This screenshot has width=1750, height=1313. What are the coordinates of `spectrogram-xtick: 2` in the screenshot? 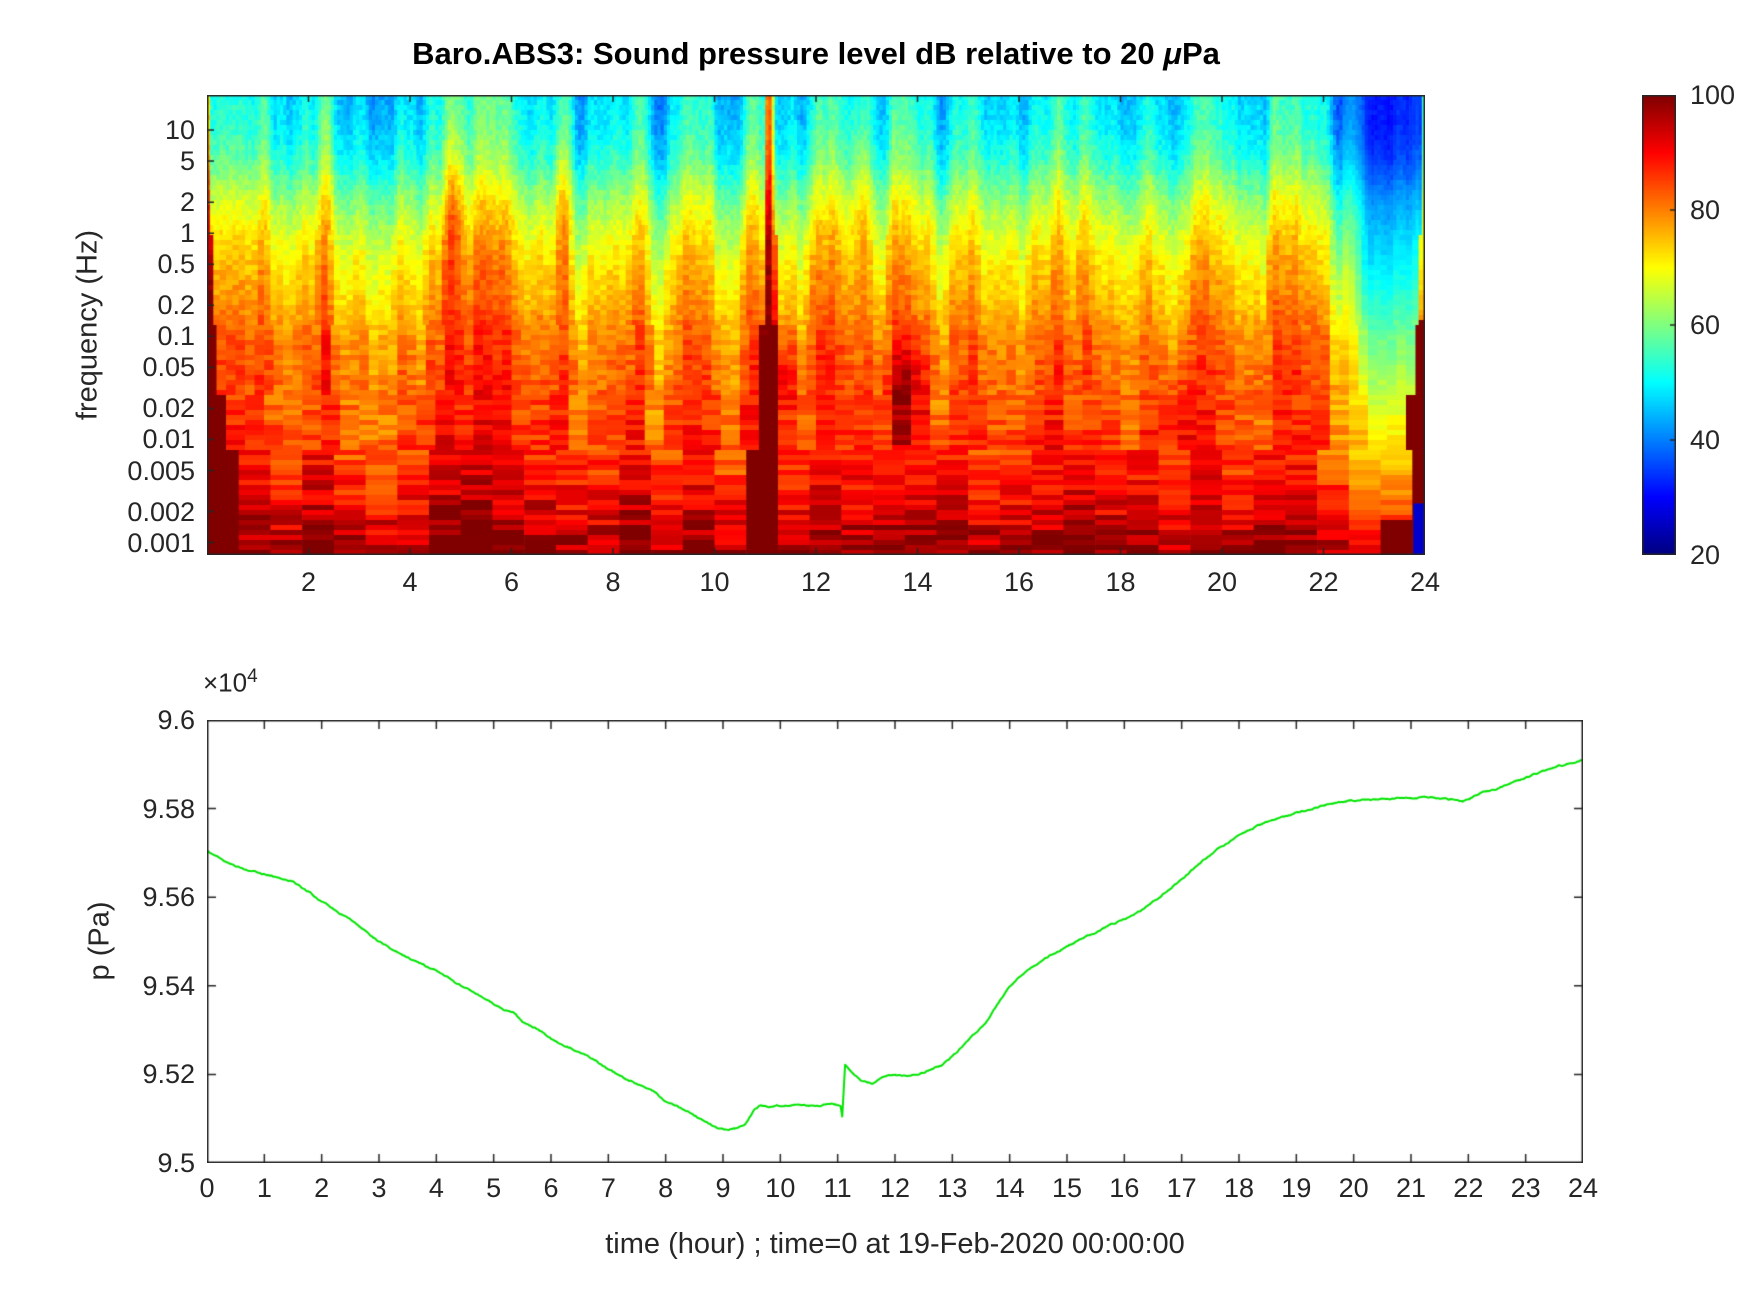 It's located at (308, 582).